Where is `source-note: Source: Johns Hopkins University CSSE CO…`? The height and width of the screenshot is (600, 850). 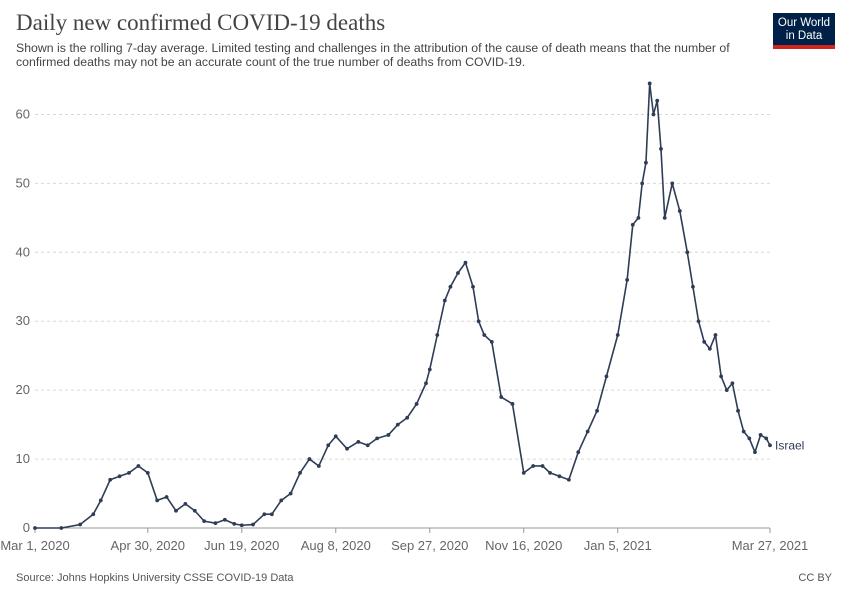 source-note: Source: Johns Hopkins University CSSE CO… is located at coordinates (155, 578).